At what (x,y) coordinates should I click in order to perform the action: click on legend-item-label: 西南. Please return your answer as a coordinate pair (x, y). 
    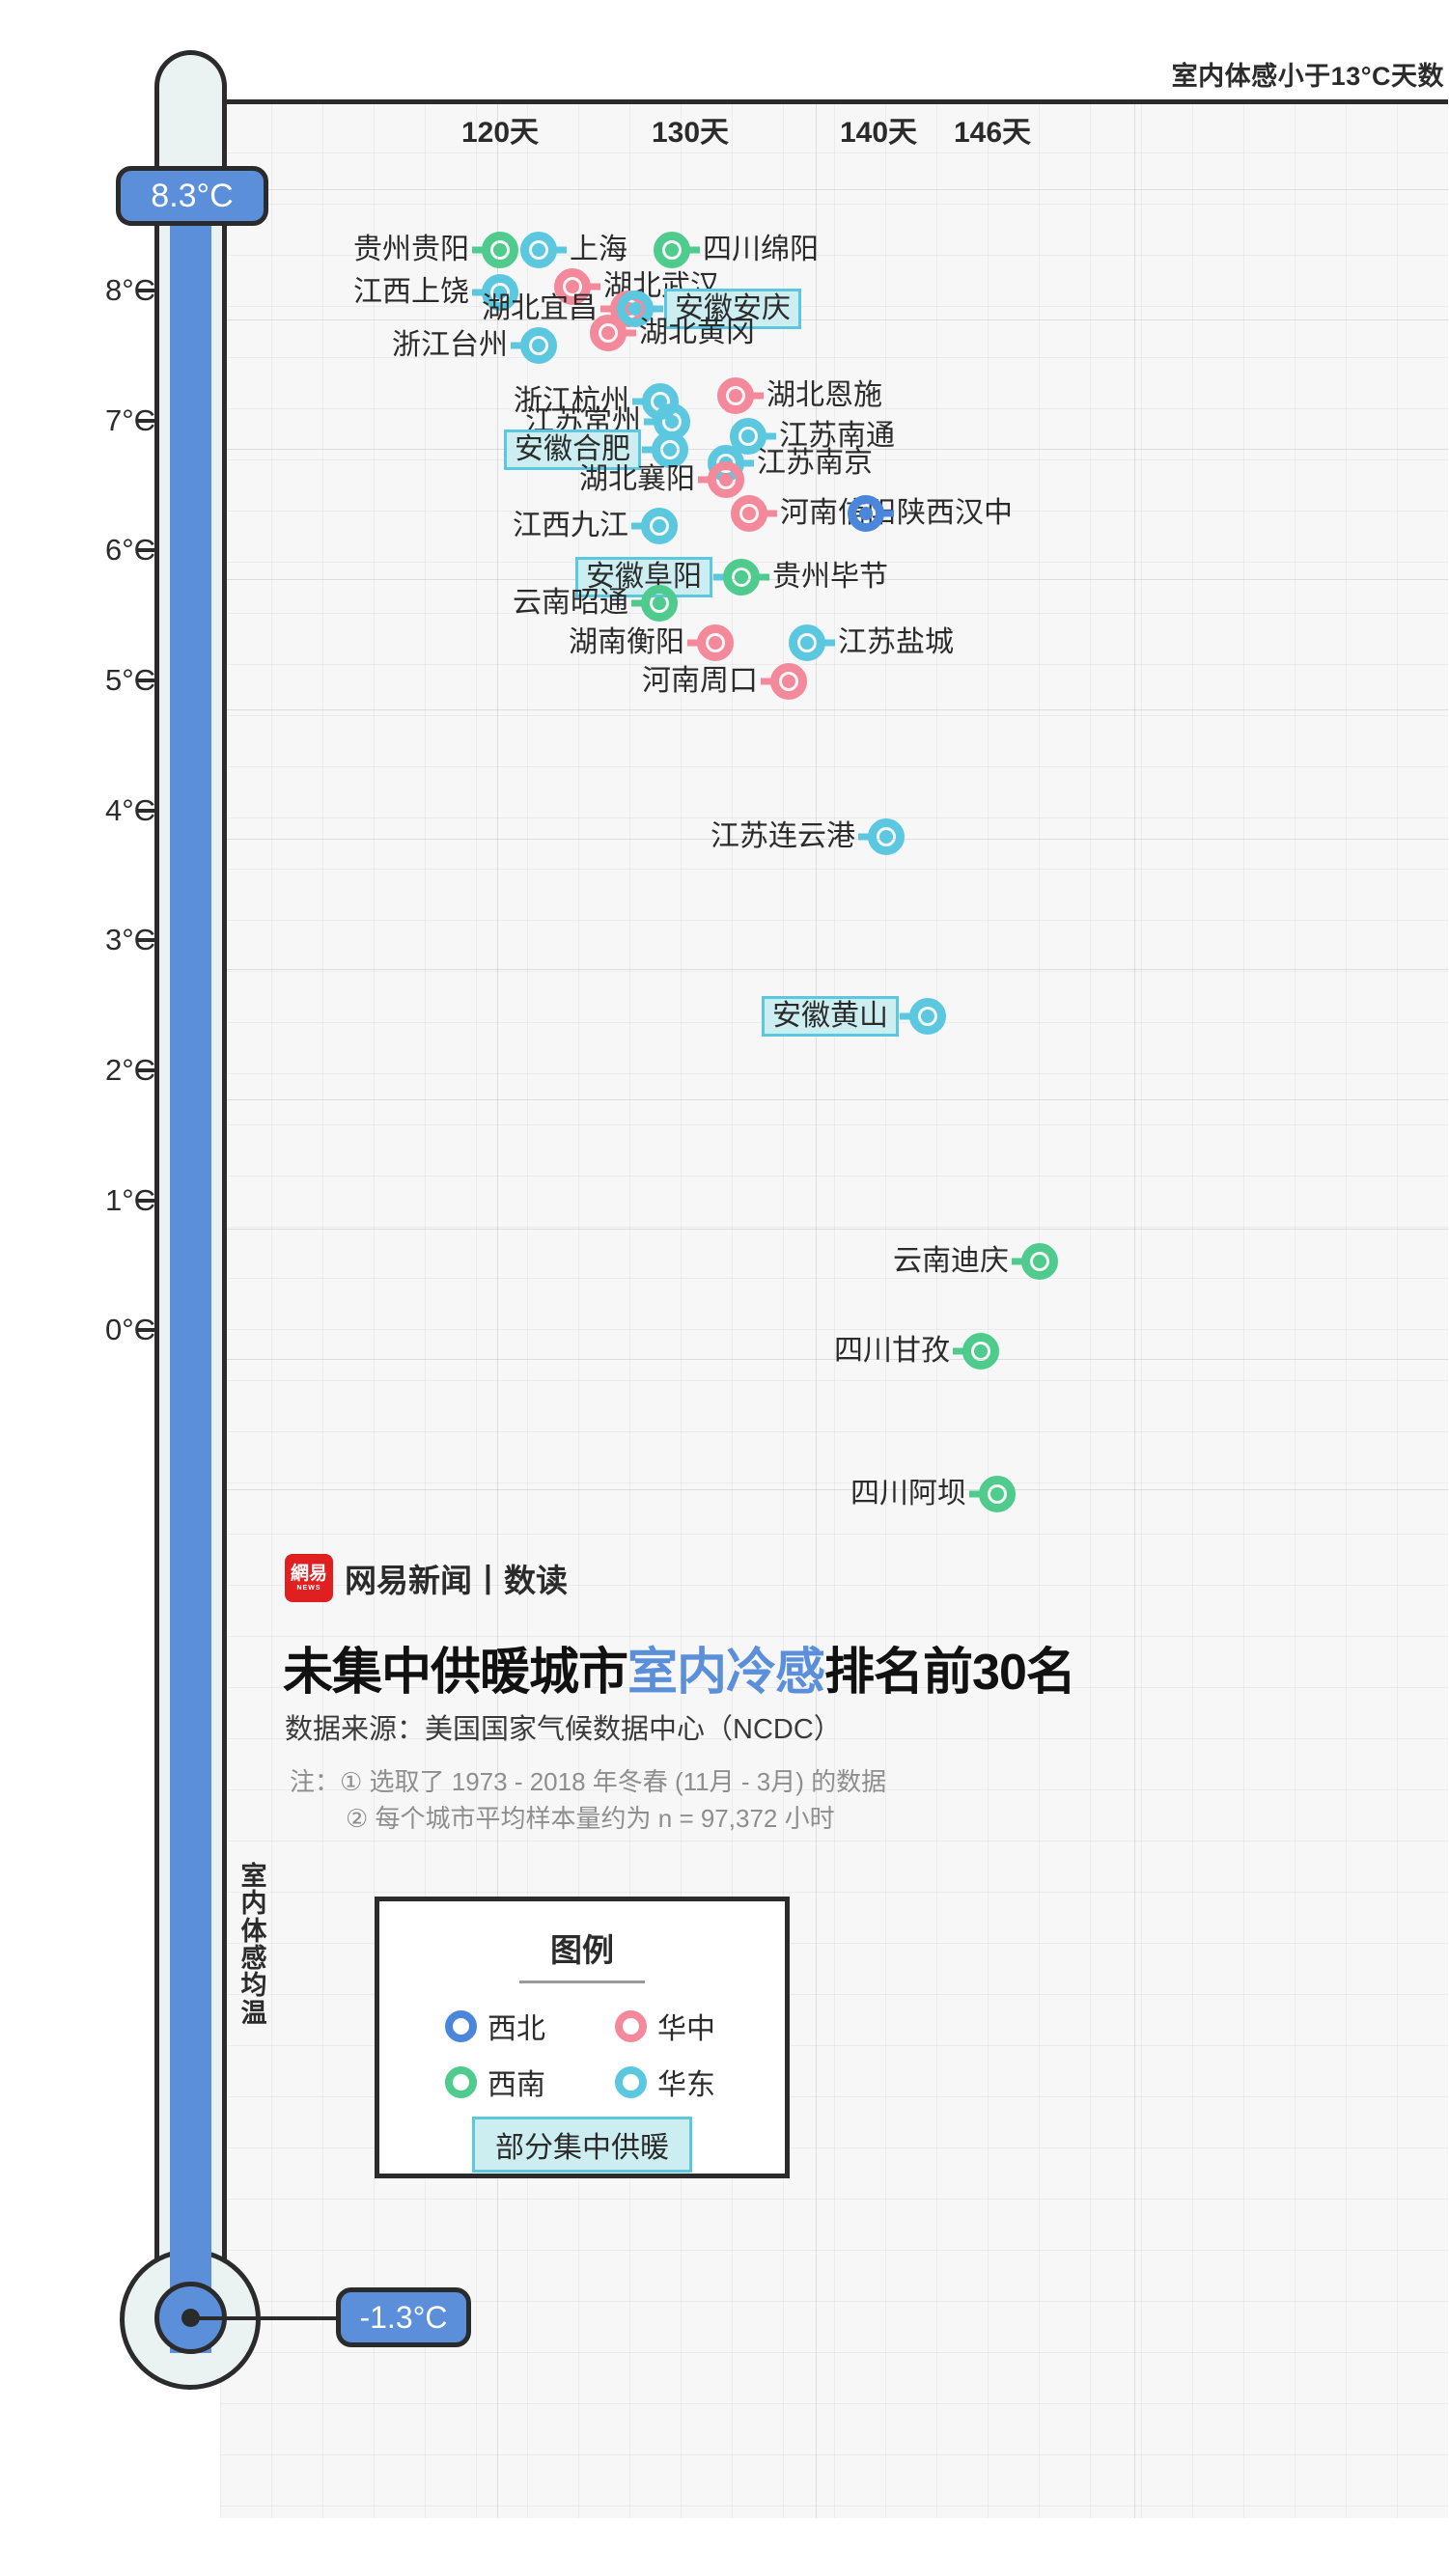
    Looking at the image, I should click on (516, 2085).